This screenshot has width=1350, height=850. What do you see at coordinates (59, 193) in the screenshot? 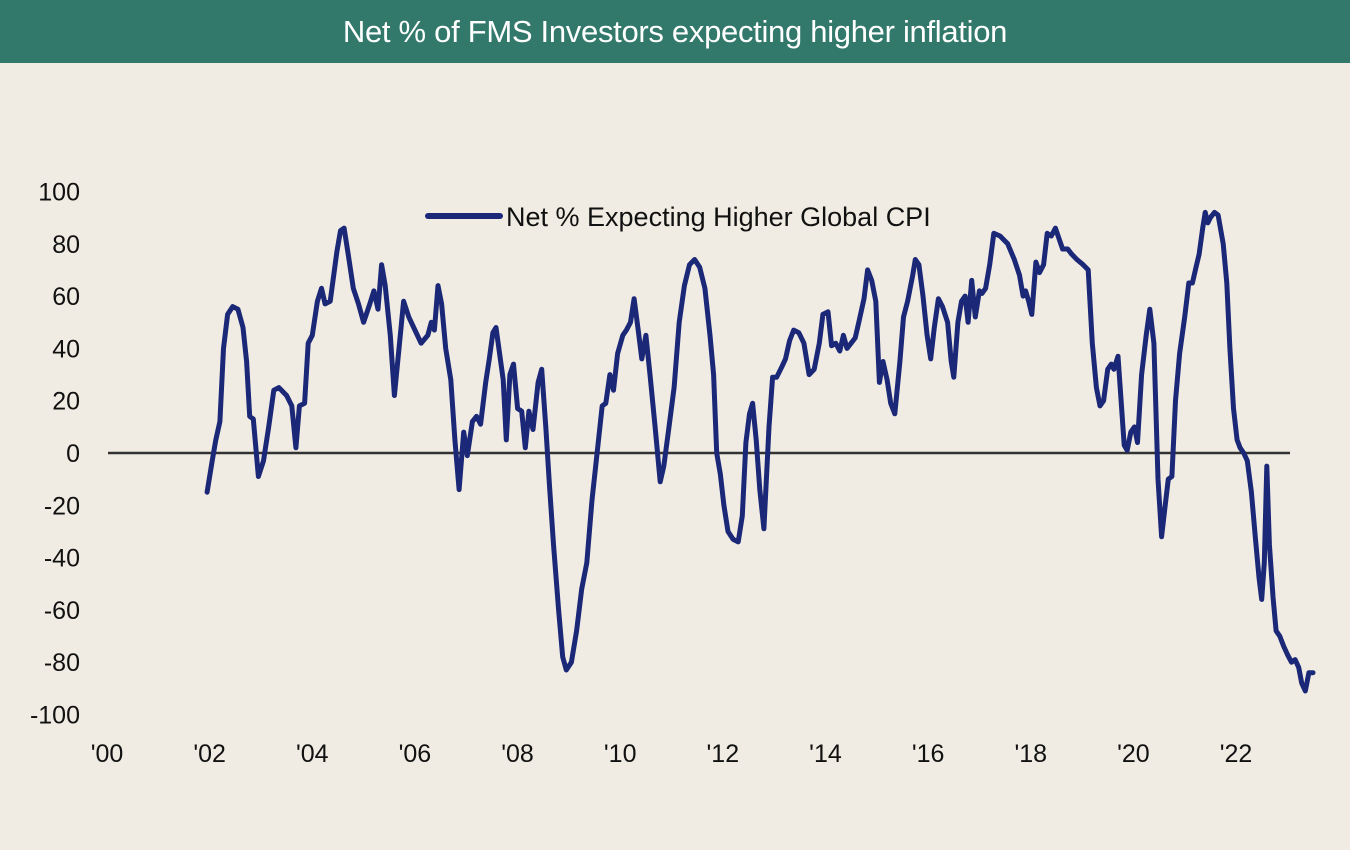
I see `y-tick-label: 100` at bounding box center [59, 193].